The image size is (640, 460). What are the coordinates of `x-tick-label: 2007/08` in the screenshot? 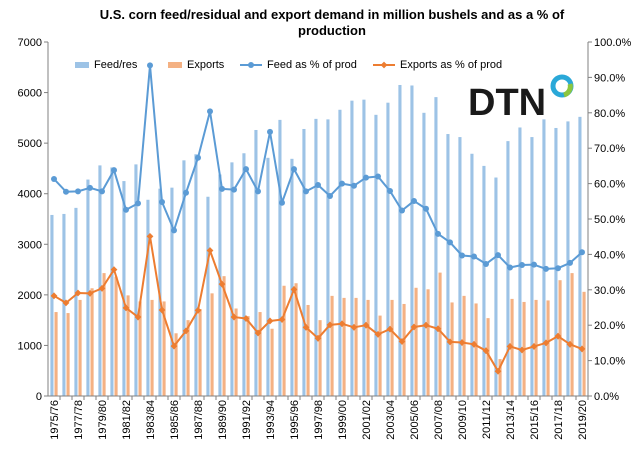 It's located at (439, 420).